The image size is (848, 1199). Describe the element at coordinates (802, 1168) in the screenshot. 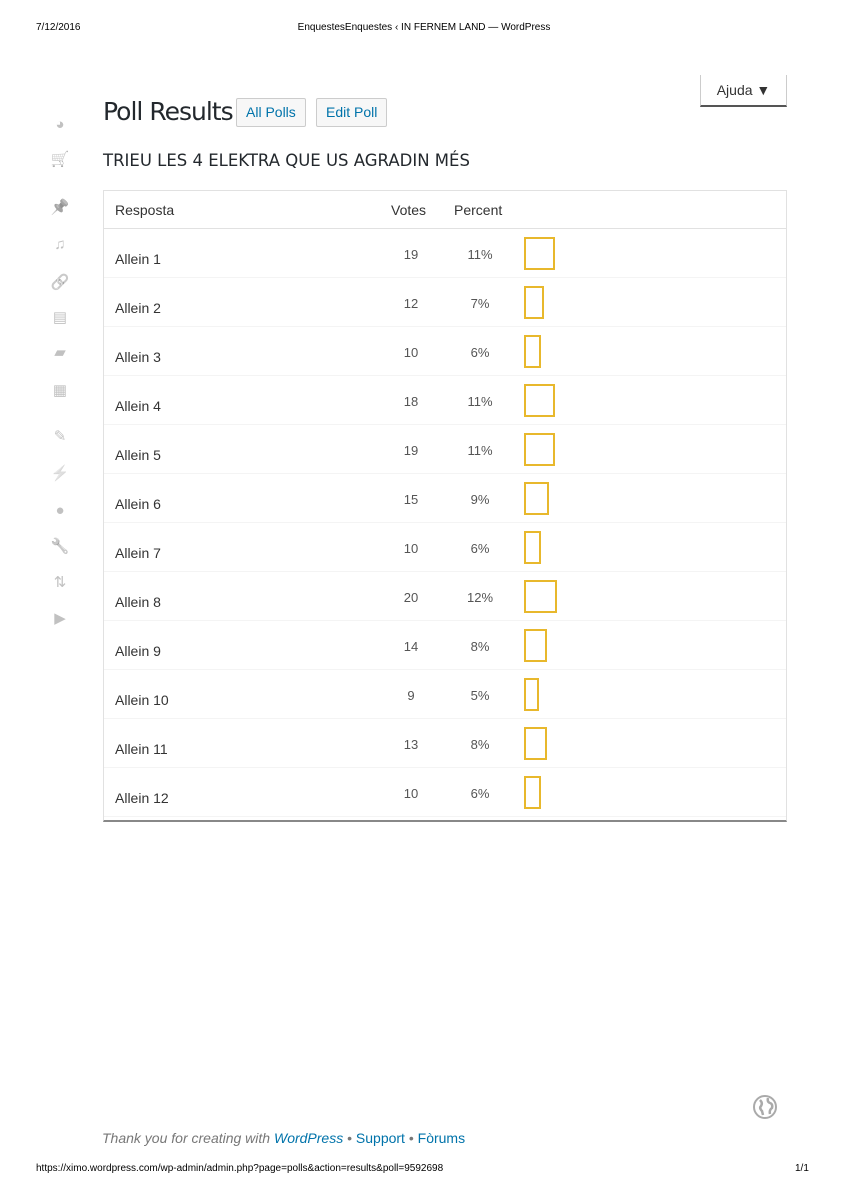

I see `print-page: 1/1` at that location.